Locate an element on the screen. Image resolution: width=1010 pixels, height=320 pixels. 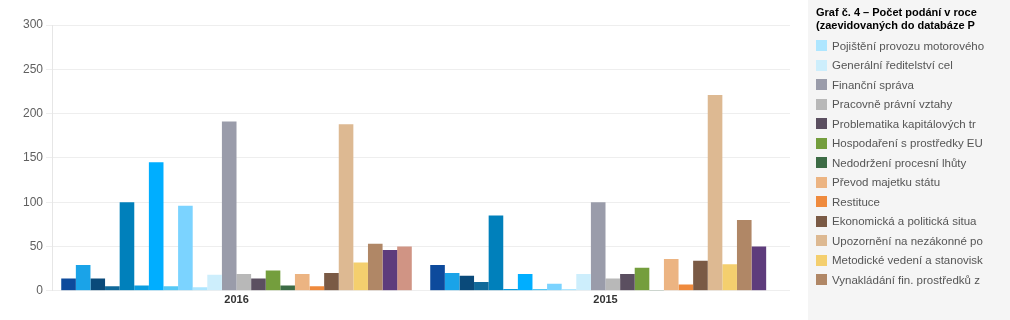
legend-label: Finanční správa is located at coordinates (873, 84).